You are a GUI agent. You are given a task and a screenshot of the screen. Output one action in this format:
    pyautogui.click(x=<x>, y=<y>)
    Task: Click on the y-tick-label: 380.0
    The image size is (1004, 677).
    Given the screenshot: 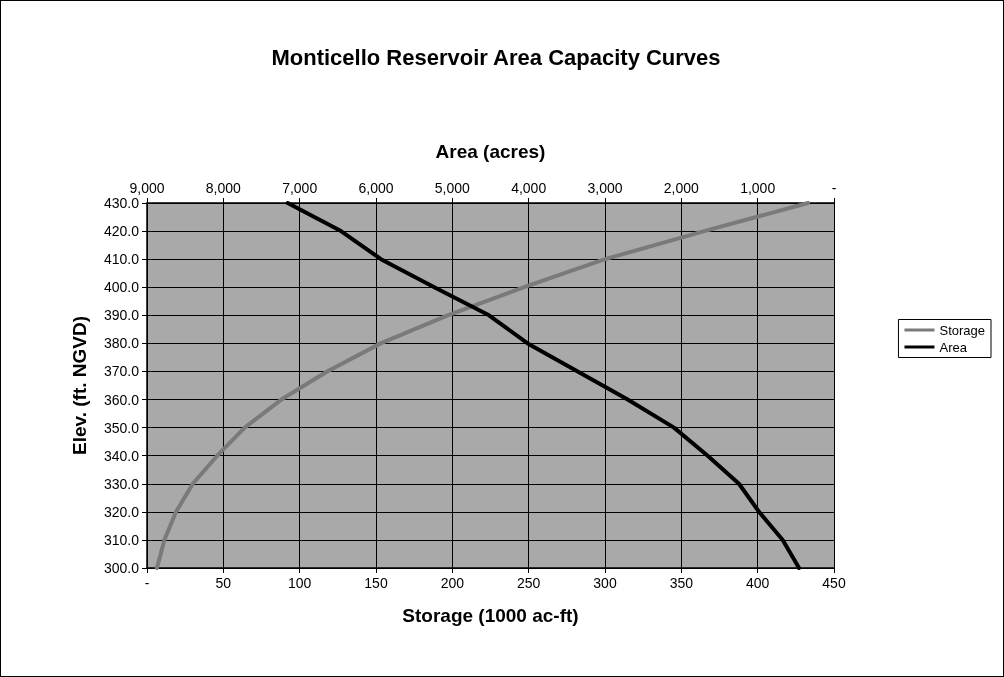 What is the action you would take?
    pyautogui.click(x=121, y=343)
    